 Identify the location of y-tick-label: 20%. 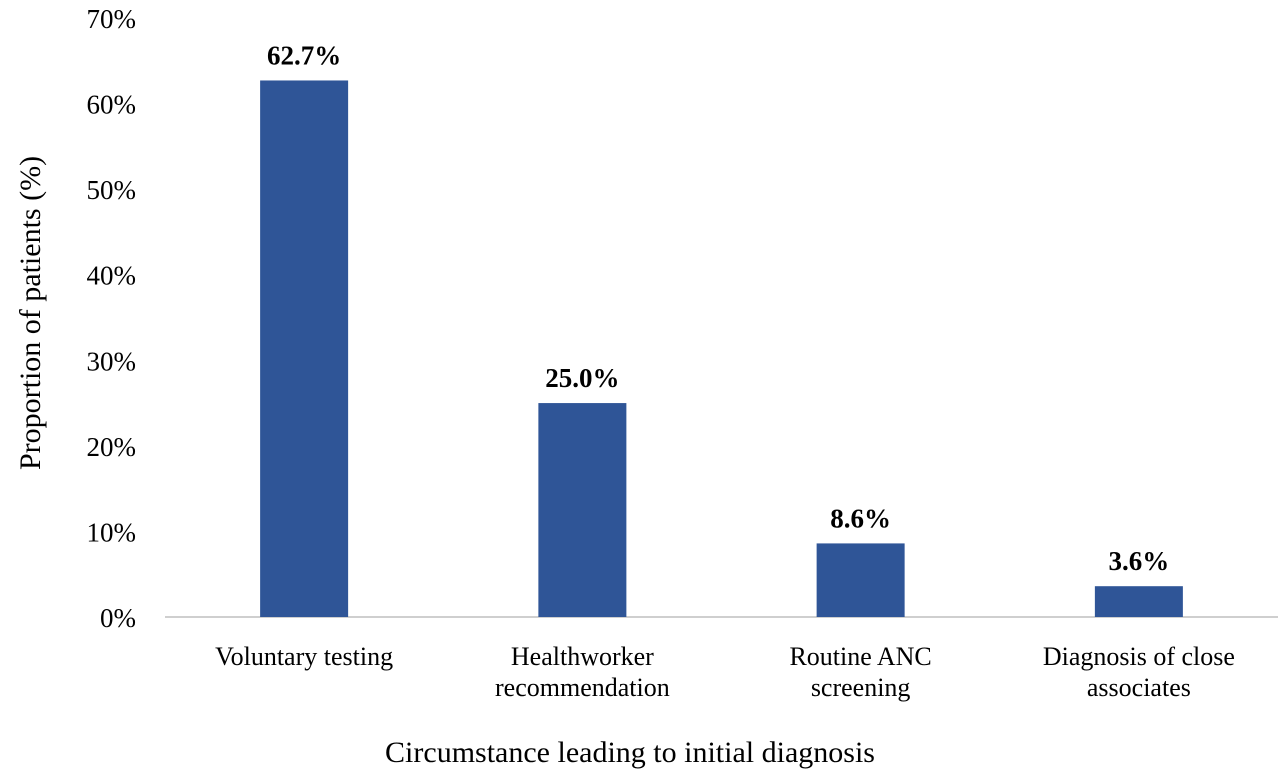
(112, 447).